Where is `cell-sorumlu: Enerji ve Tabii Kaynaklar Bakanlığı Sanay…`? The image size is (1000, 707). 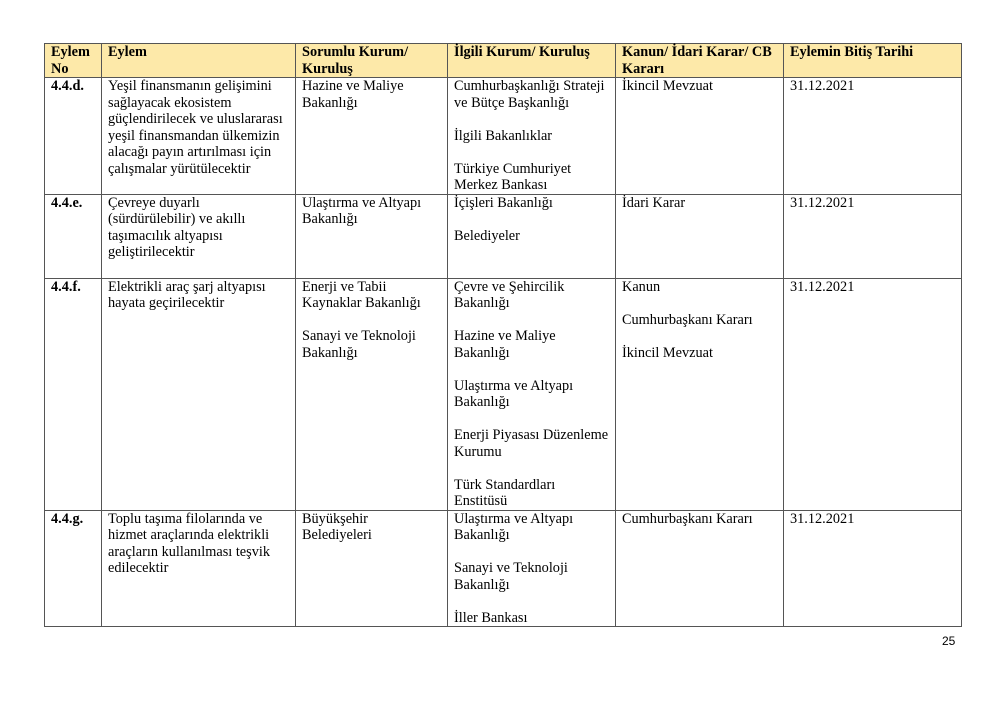 cell-sorumlu: Enerji ve Tabii Kaynaklar Bakanlığı Sanay… is located at coordinates (371, 394).